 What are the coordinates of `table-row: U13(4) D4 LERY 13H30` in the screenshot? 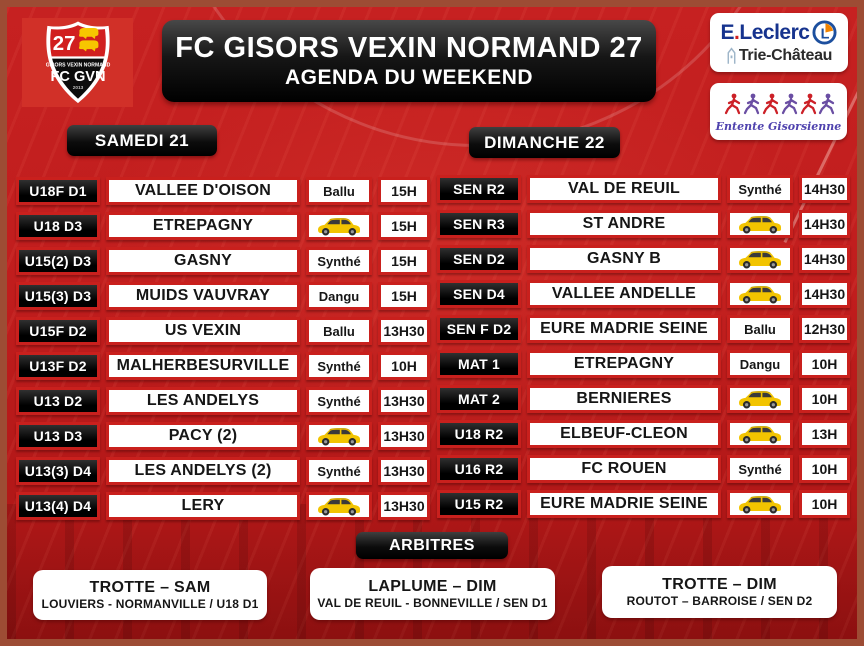 It's located at (223, 506).